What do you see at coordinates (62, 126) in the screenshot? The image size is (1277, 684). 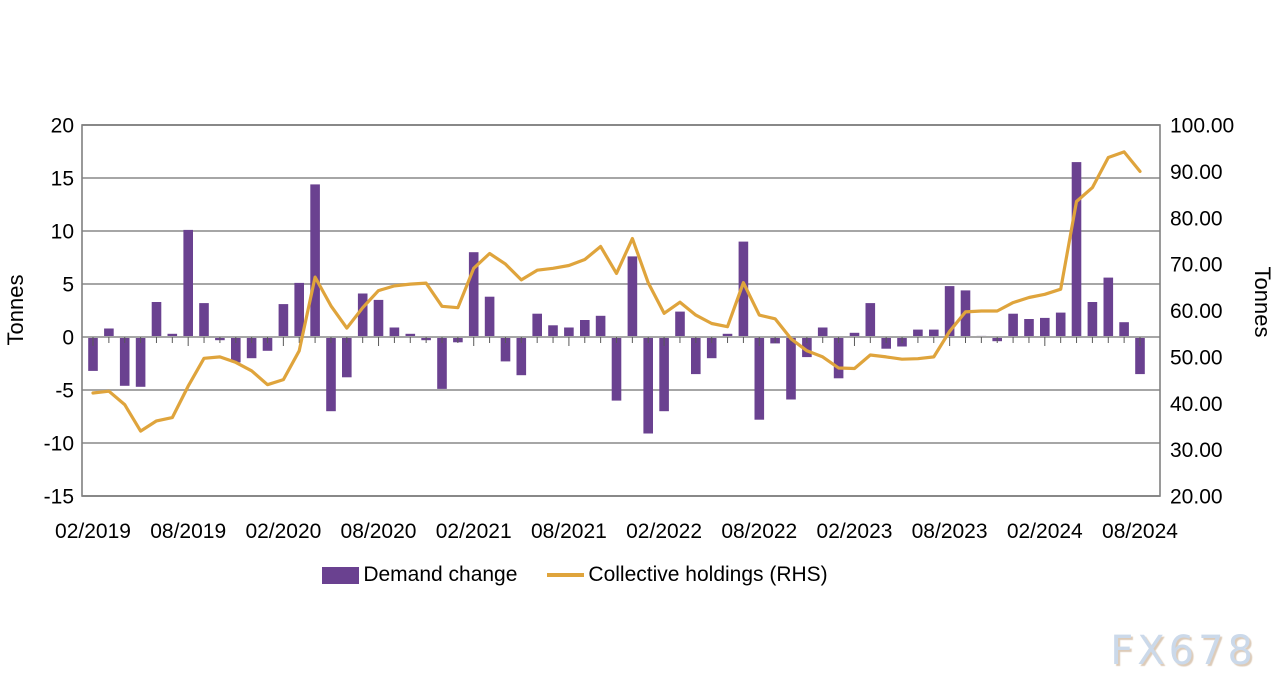 I see `y-axis-tick-label: 20` at bounding box center [62, 126].